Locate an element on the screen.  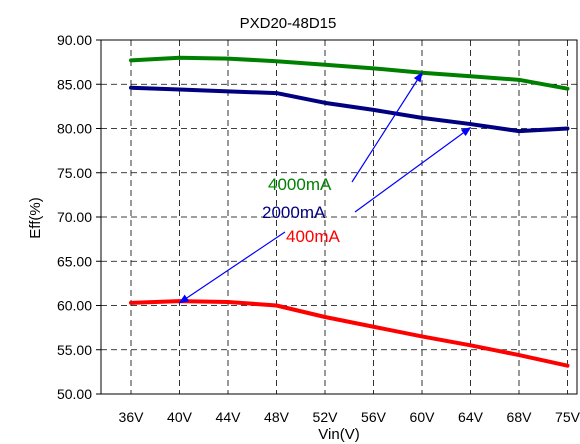
y-tick-label: 65.00 is located at coordinates (74, 261).